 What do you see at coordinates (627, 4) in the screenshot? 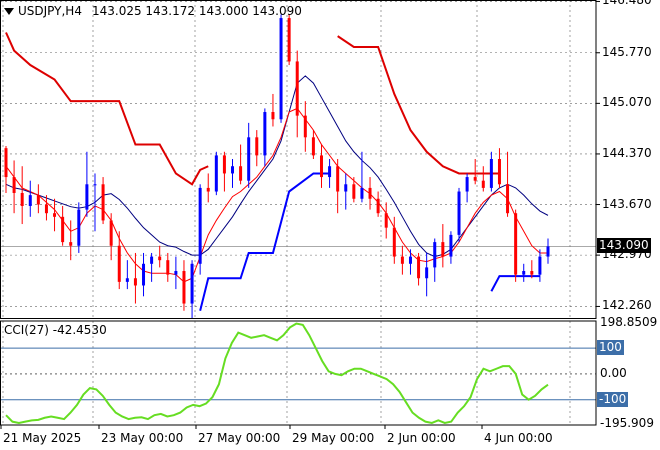
I see `price-tick-label: 146.480` at bounding box center [627, 4].